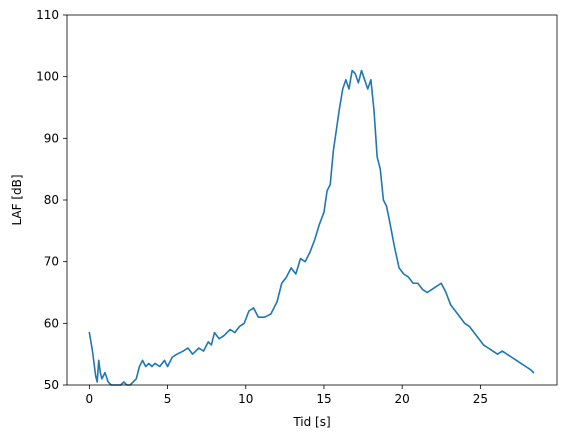 Image resolution: width=571 pixels, height=442 pixels. What do you see at coordinates (51, 385) in the screenshot?
I see `y-tick-label: 50` at bounding box center [51, 385].